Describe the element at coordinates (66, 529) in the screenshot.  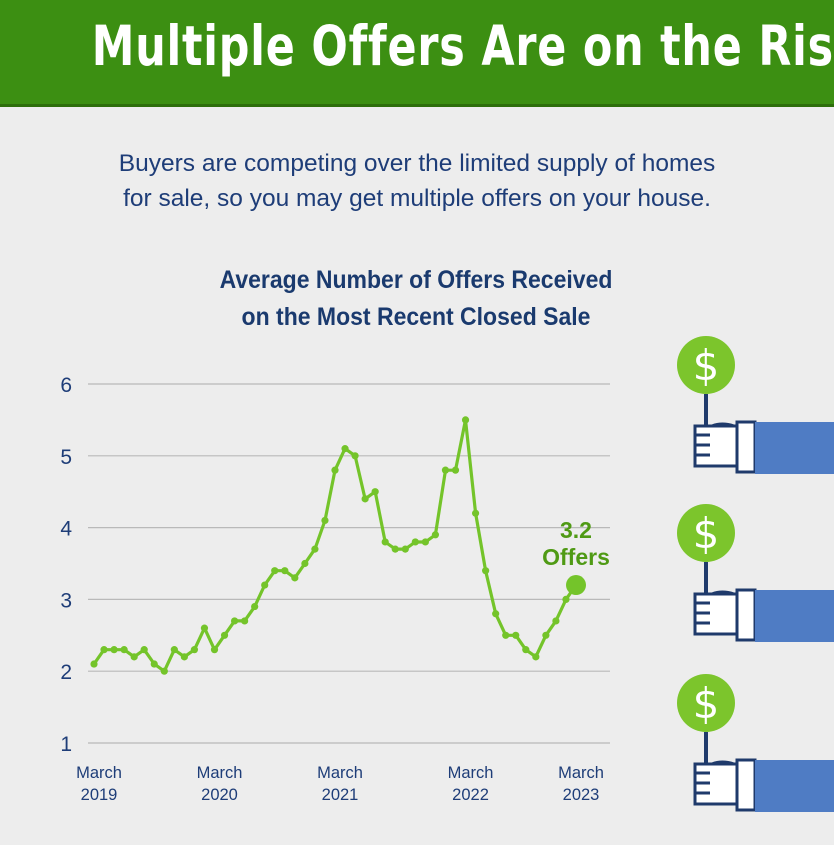
I see `y-tick-label: 4` at that location.